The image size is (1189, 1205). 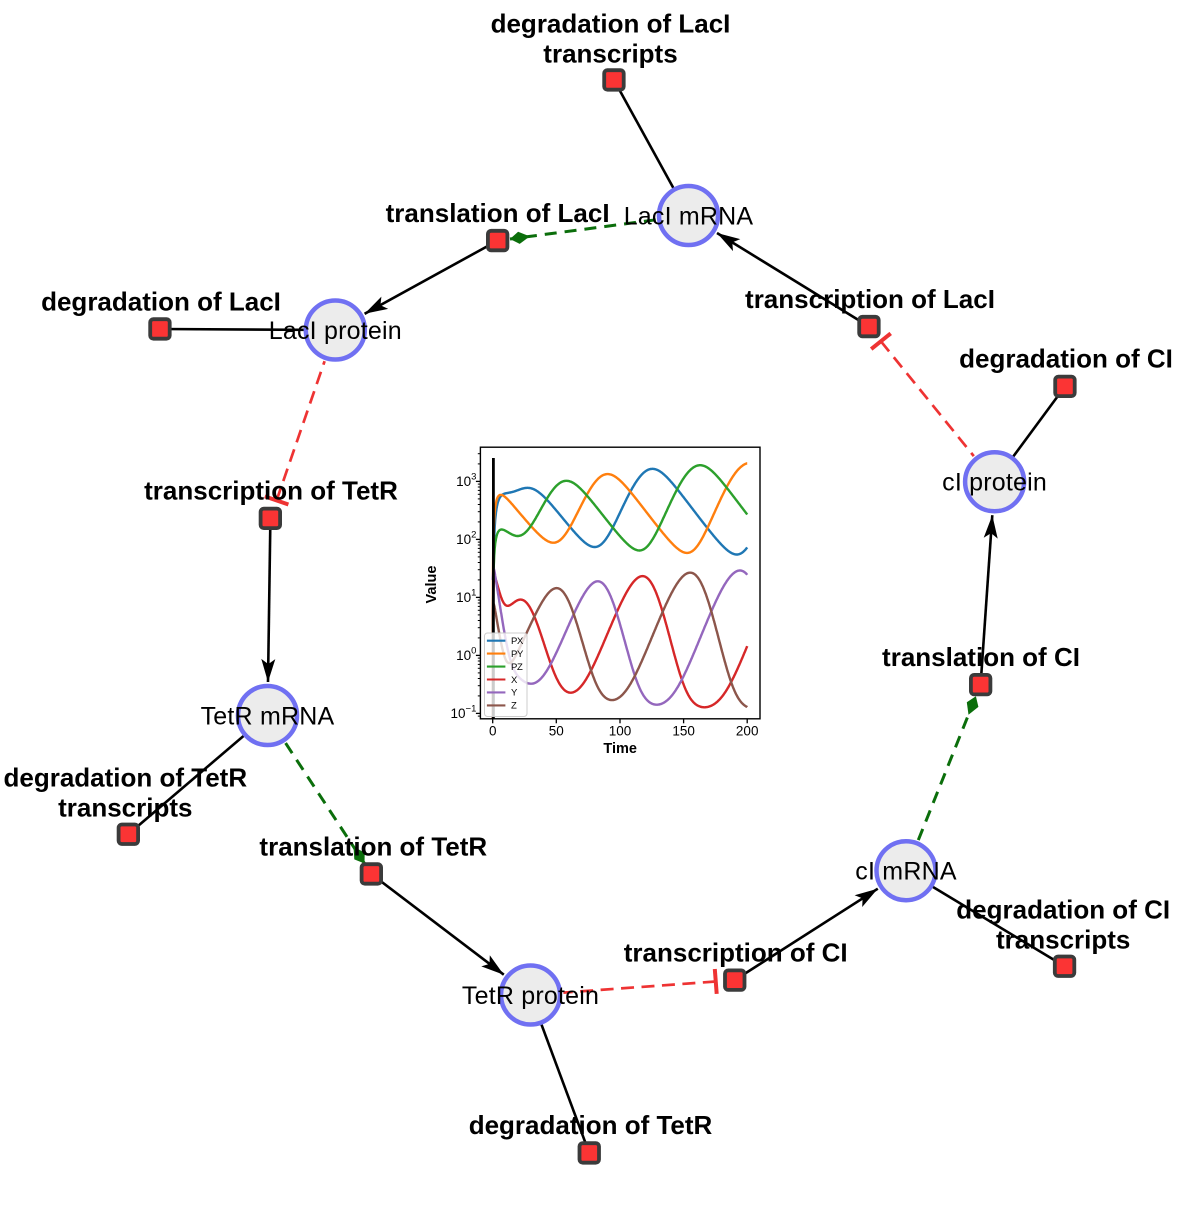 What do you see at coordinates (683, 730) in the screenshot?
I see `svg-text: 150` at bounding box center [683, 730].